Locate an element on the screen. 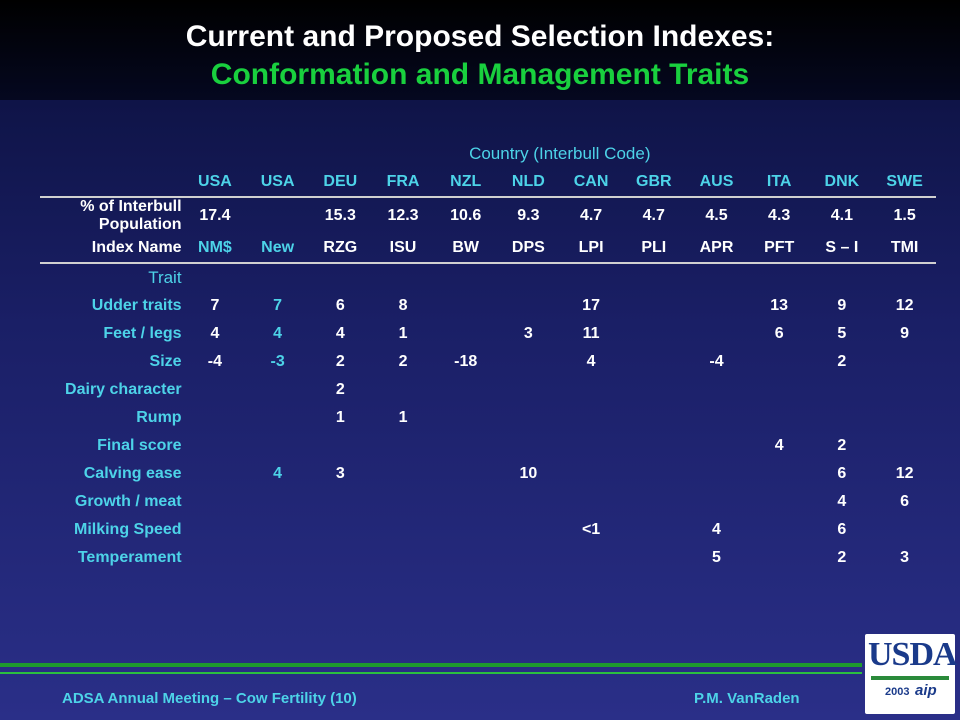  trait-value: 12 is located at coordinates (904, 305).